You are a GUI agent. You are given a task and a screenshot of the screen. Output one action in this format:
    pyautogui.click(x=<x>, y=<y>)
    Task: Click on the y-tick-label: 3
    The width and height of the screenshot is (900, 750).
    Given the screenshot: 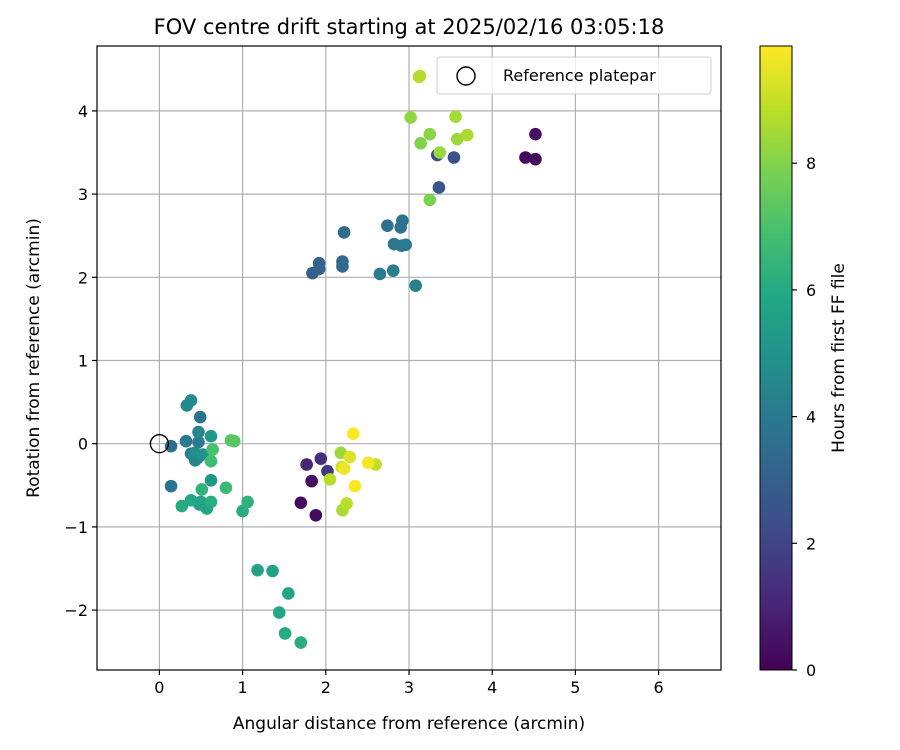 What is the action you would take?
    pyautogui.click(x=83, y=194)
    